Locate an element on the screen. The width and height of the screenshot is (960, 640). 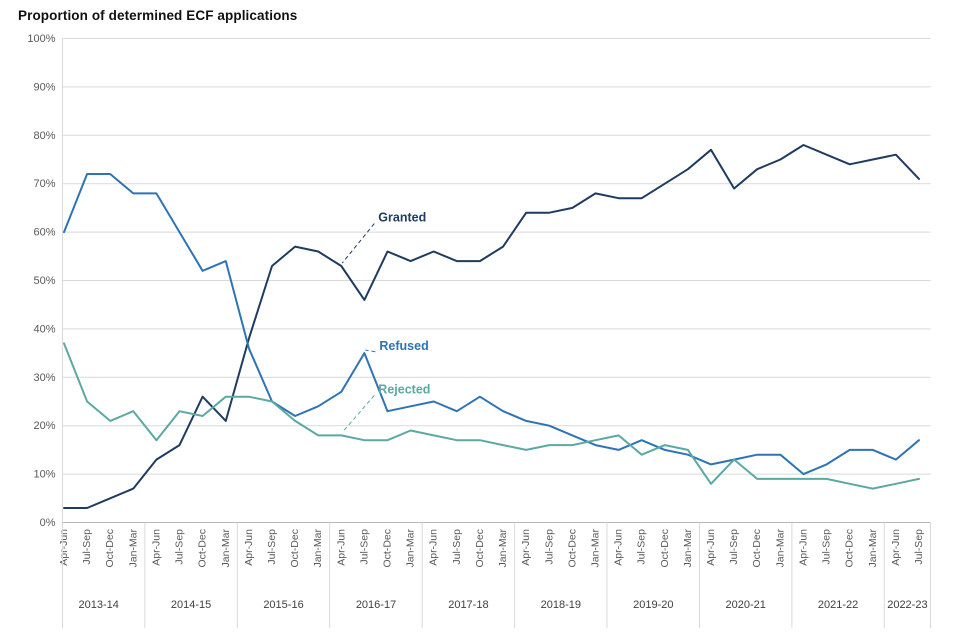
year-label: 2022-23 is located at coordinates (907, 605).